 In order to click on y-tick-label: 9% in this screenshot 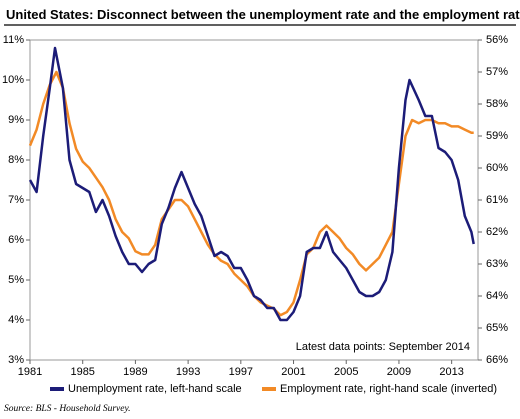, I will do `click(16, 120)`.